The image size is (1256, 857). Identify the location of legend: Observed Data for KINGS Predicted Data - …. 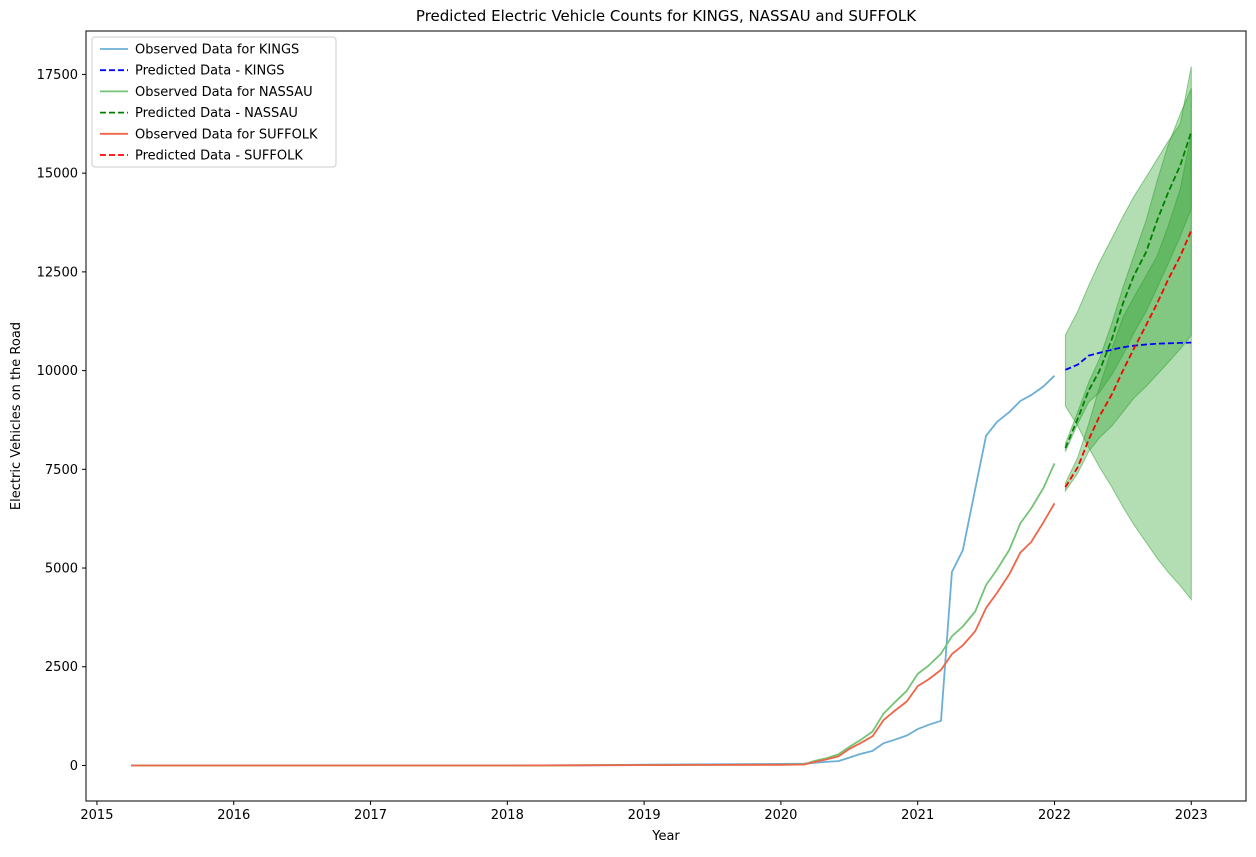
(214, 102).